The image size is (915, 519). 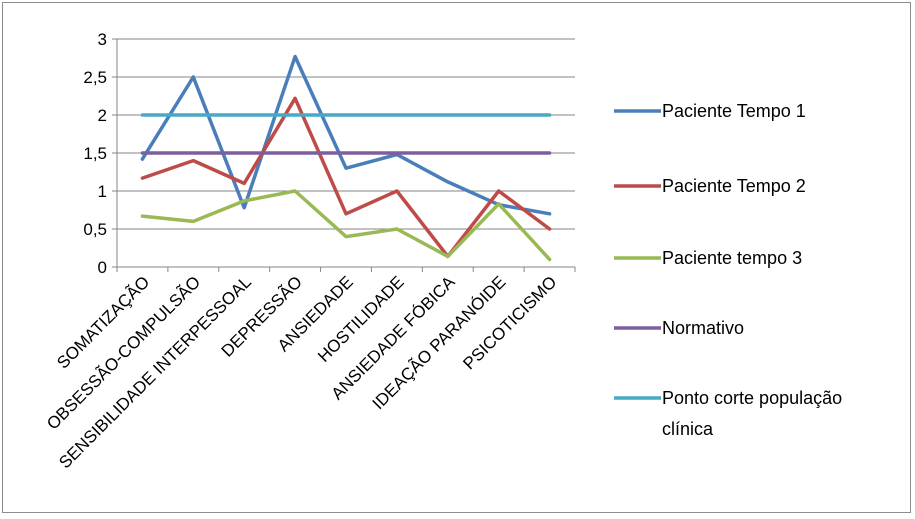 What do you see at coordinates (95, 229) in the screenshot?
I see `y-tick-label: 0,5` at bounding box center [95, 229].